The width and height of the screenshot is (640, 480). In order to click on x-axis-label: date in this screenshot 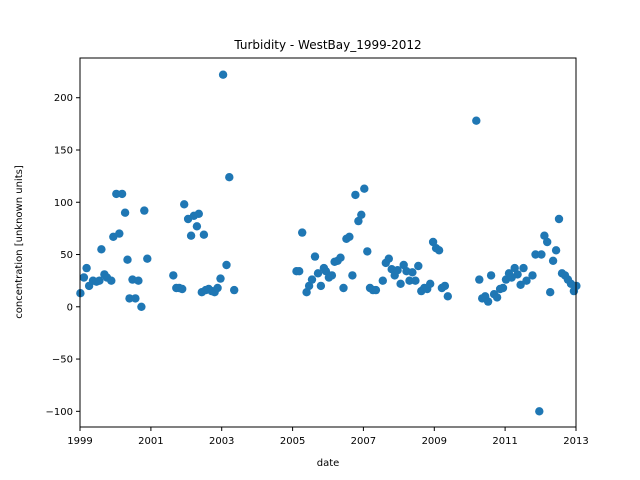, I will do `click(328, 463)`.